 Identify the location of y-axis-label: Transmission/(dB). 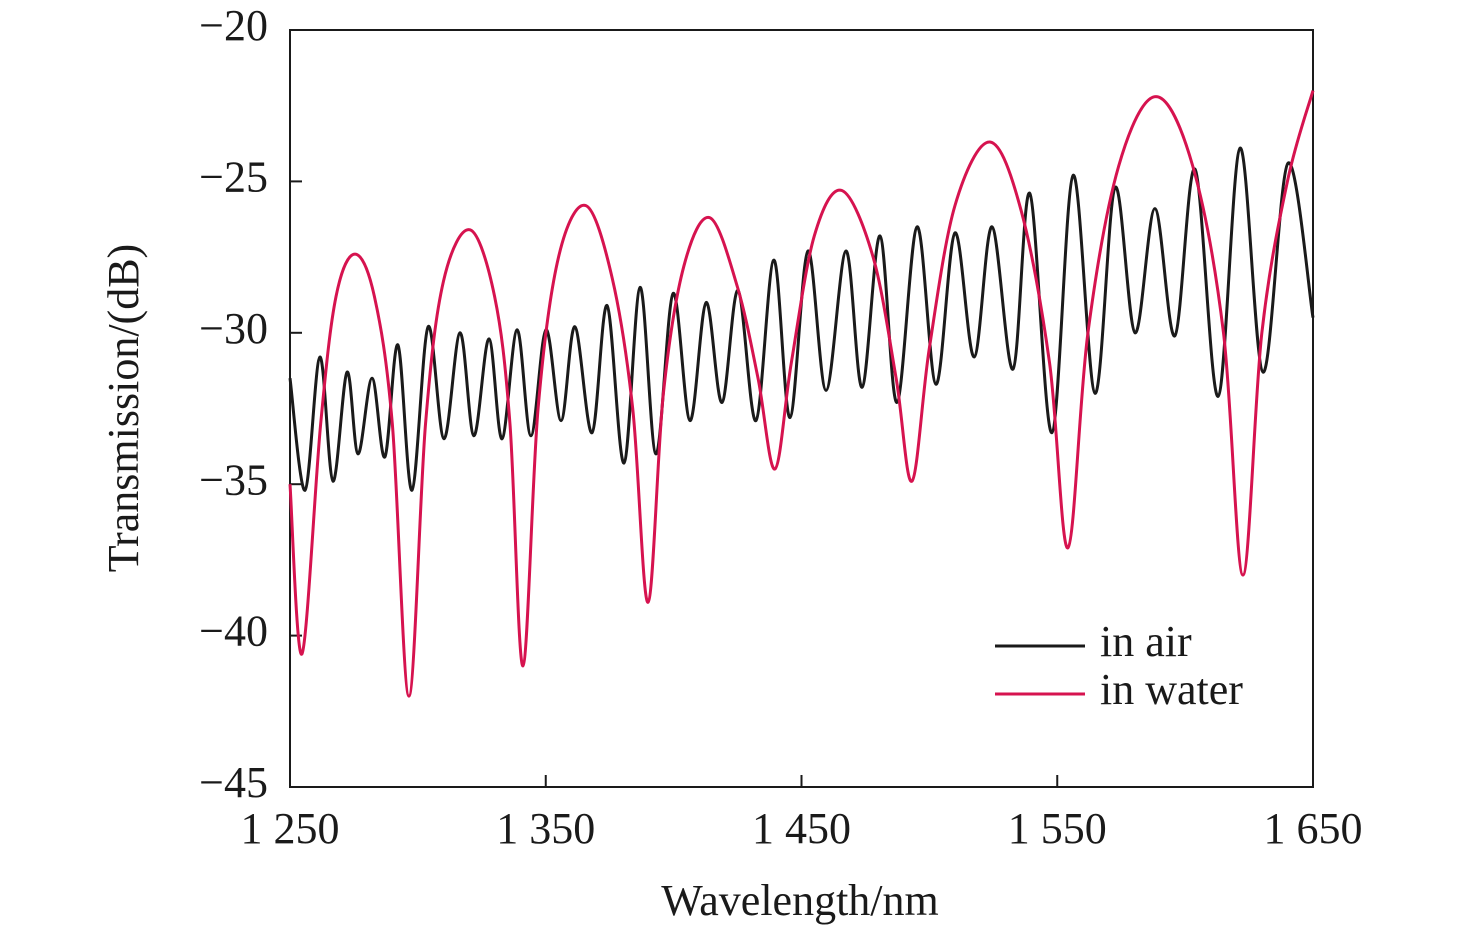
(123, 408).